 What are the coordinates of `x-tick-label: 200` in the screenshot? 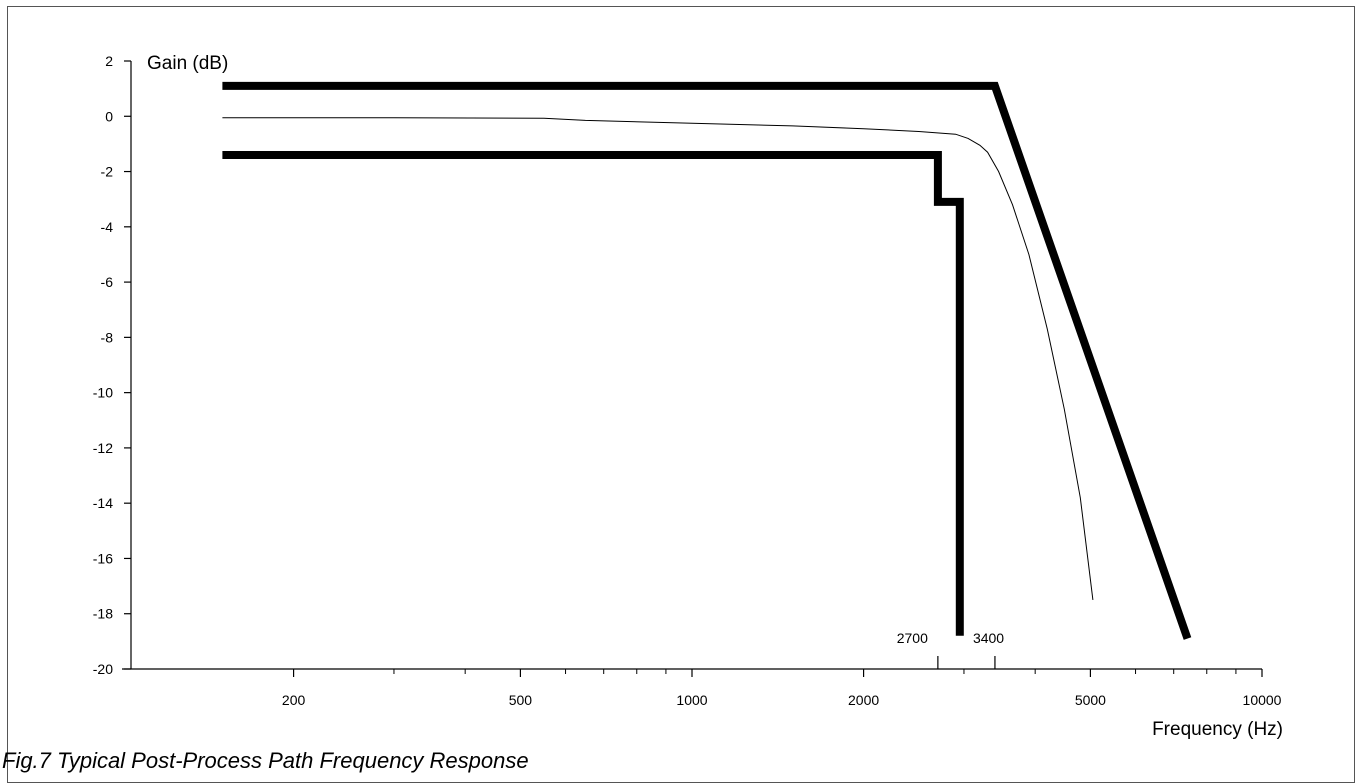 It's located at (294, 700).